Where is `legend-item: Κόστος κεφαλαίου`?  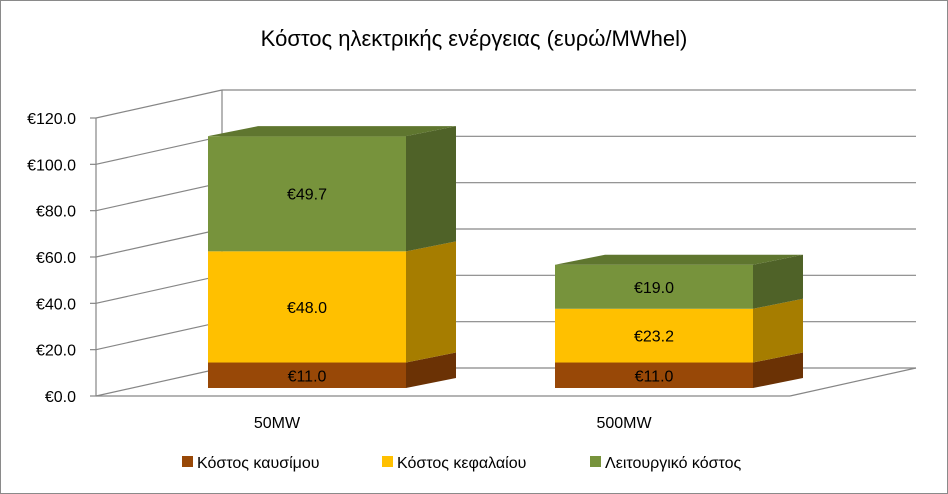 legend-item: Κόστος κεφαλαίου is located at coordinates (454, 463).